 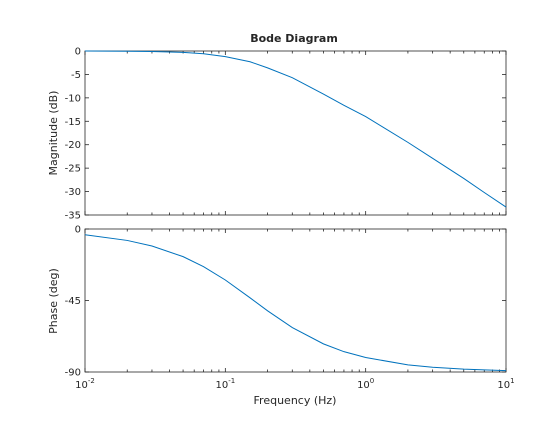 What do you see at coordinates (91, 381) in the screenshot?
I see `x-tick-label-exponent: -2` at bounding box center [91, 381].